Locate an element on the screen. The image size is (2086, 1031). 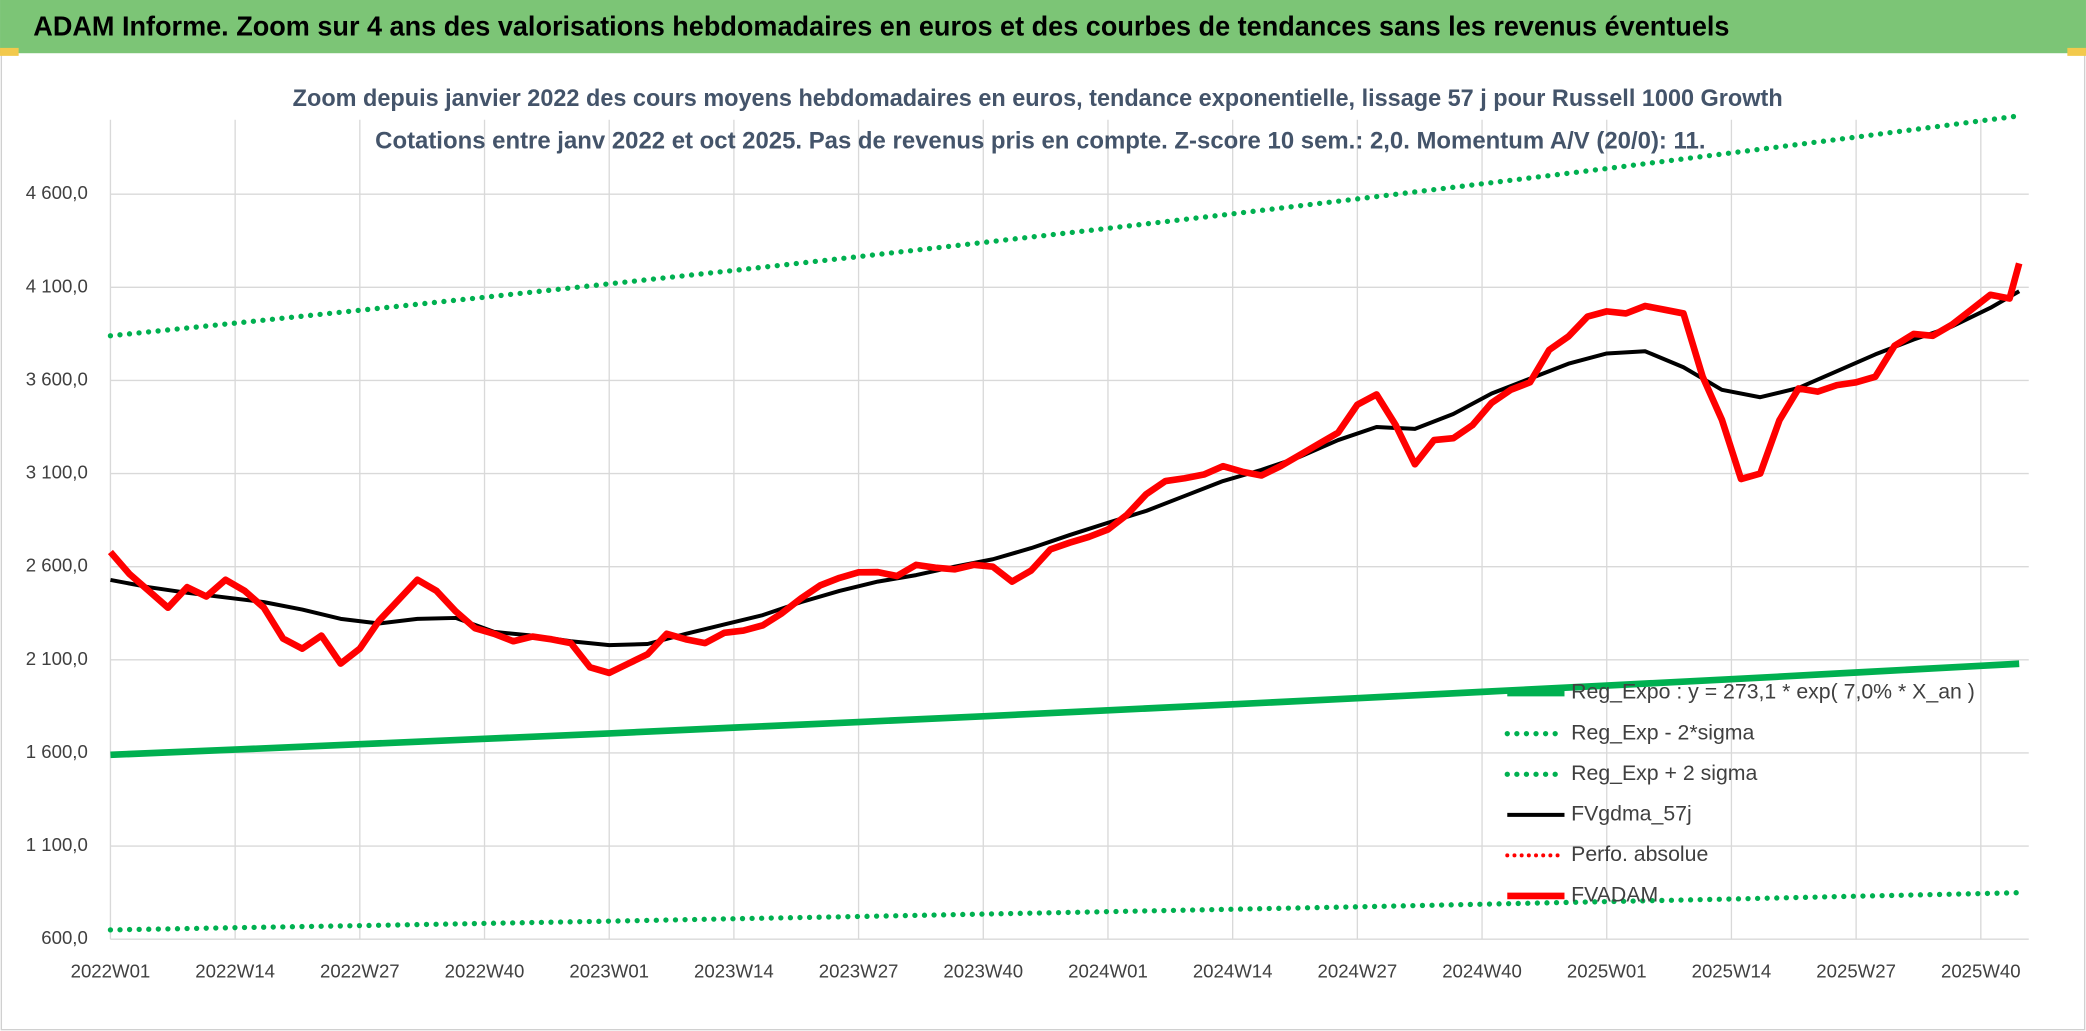
y-tick-label: 3 100,0 is located at coordinates (57, 472).